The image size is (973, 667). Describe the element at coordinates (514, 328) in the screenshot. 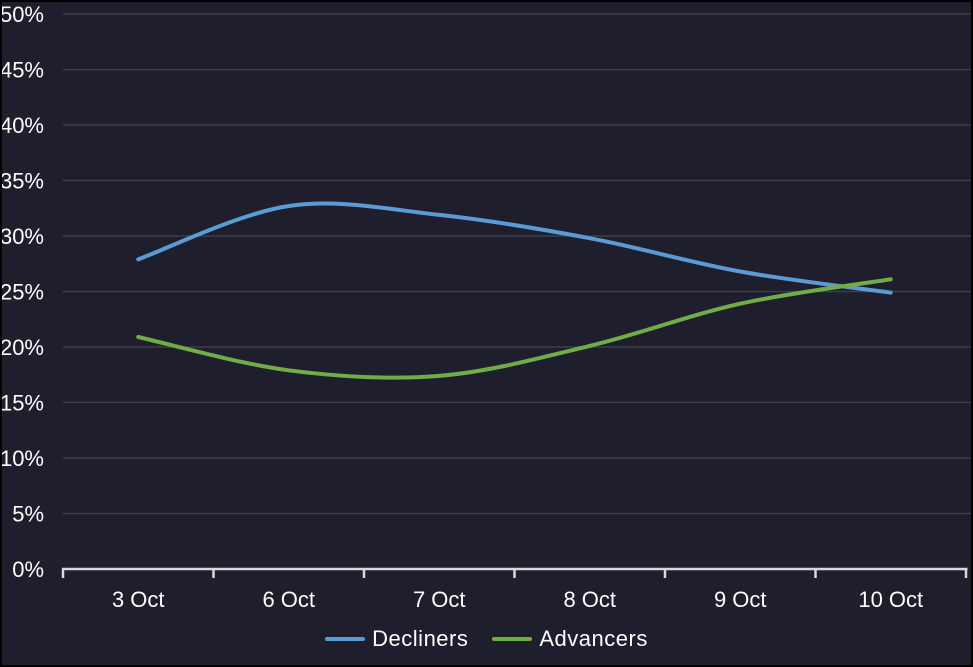

I see `series-line-advancers` at that location.